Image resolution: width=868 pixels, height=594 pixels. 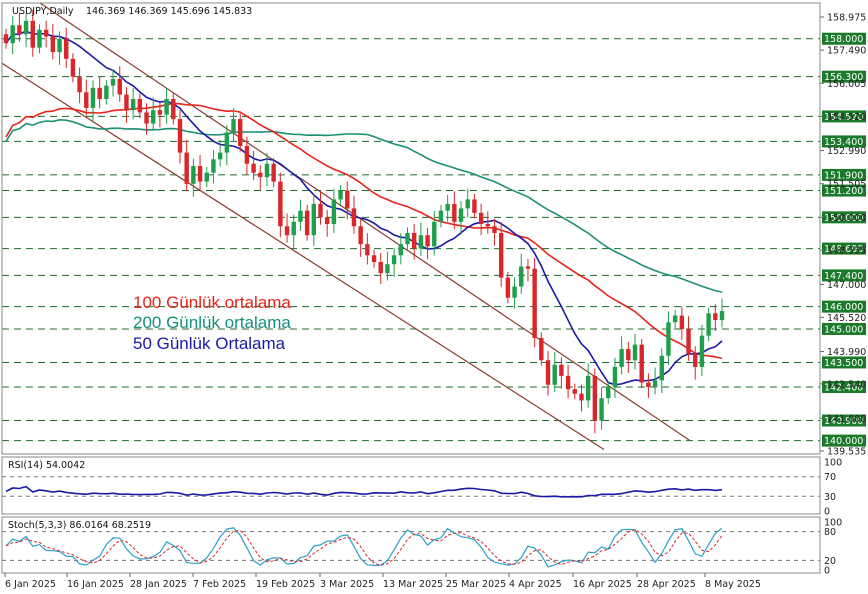 I want to click on price-tick-label: 147.000, so click(x=846, y=285).